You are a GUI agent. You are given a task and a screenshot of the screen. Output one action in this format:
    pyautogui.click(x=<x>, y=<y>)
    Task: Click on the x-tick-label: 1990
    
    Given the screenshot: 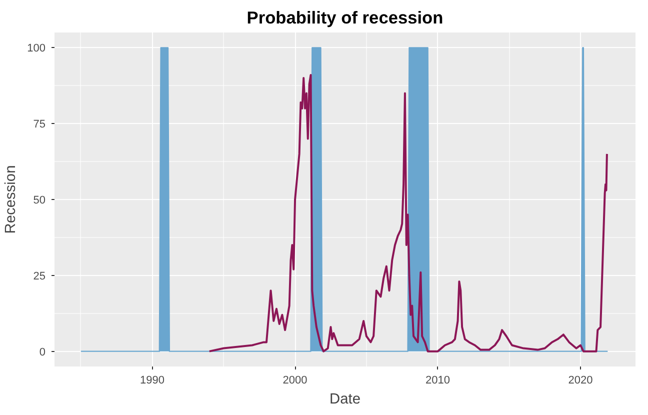 What is the action you would take?
    pyautogui.click(x=152, y=380)
    